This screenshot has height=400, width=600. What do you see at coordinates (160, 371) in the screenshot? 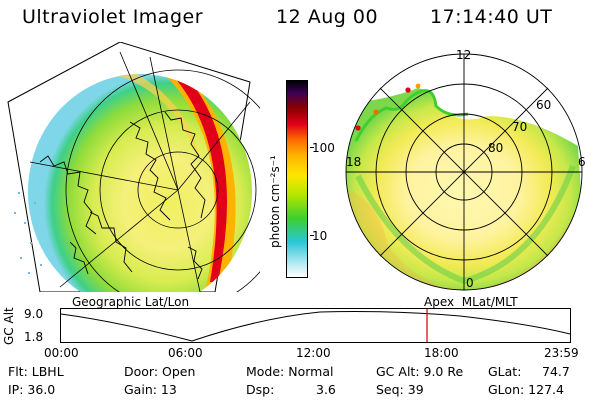
I see `door-info: Door: Open` at bounding box center [160, 371].